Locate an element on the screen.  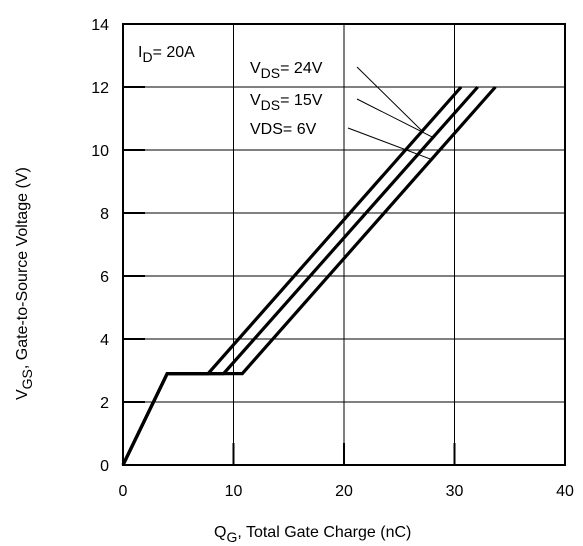
y-axis-label: VGS, Gate-to-Source Voltage (V) is located at coordinates (24, 283).